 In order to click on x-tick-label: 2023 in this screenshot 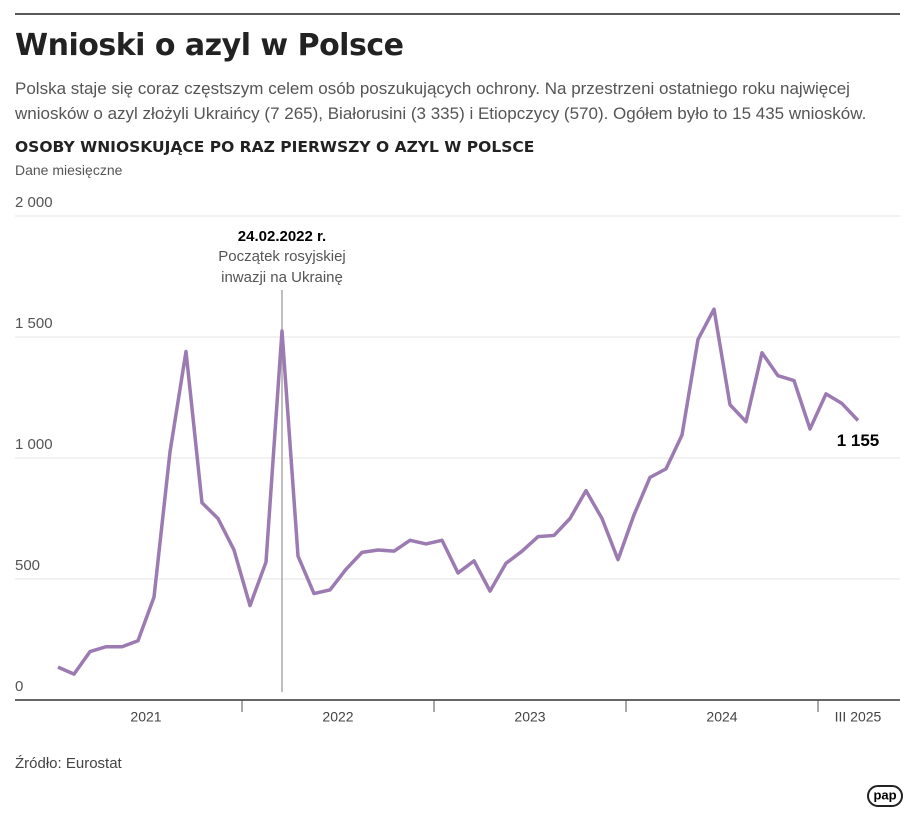, I will do `click(529, 717)`.